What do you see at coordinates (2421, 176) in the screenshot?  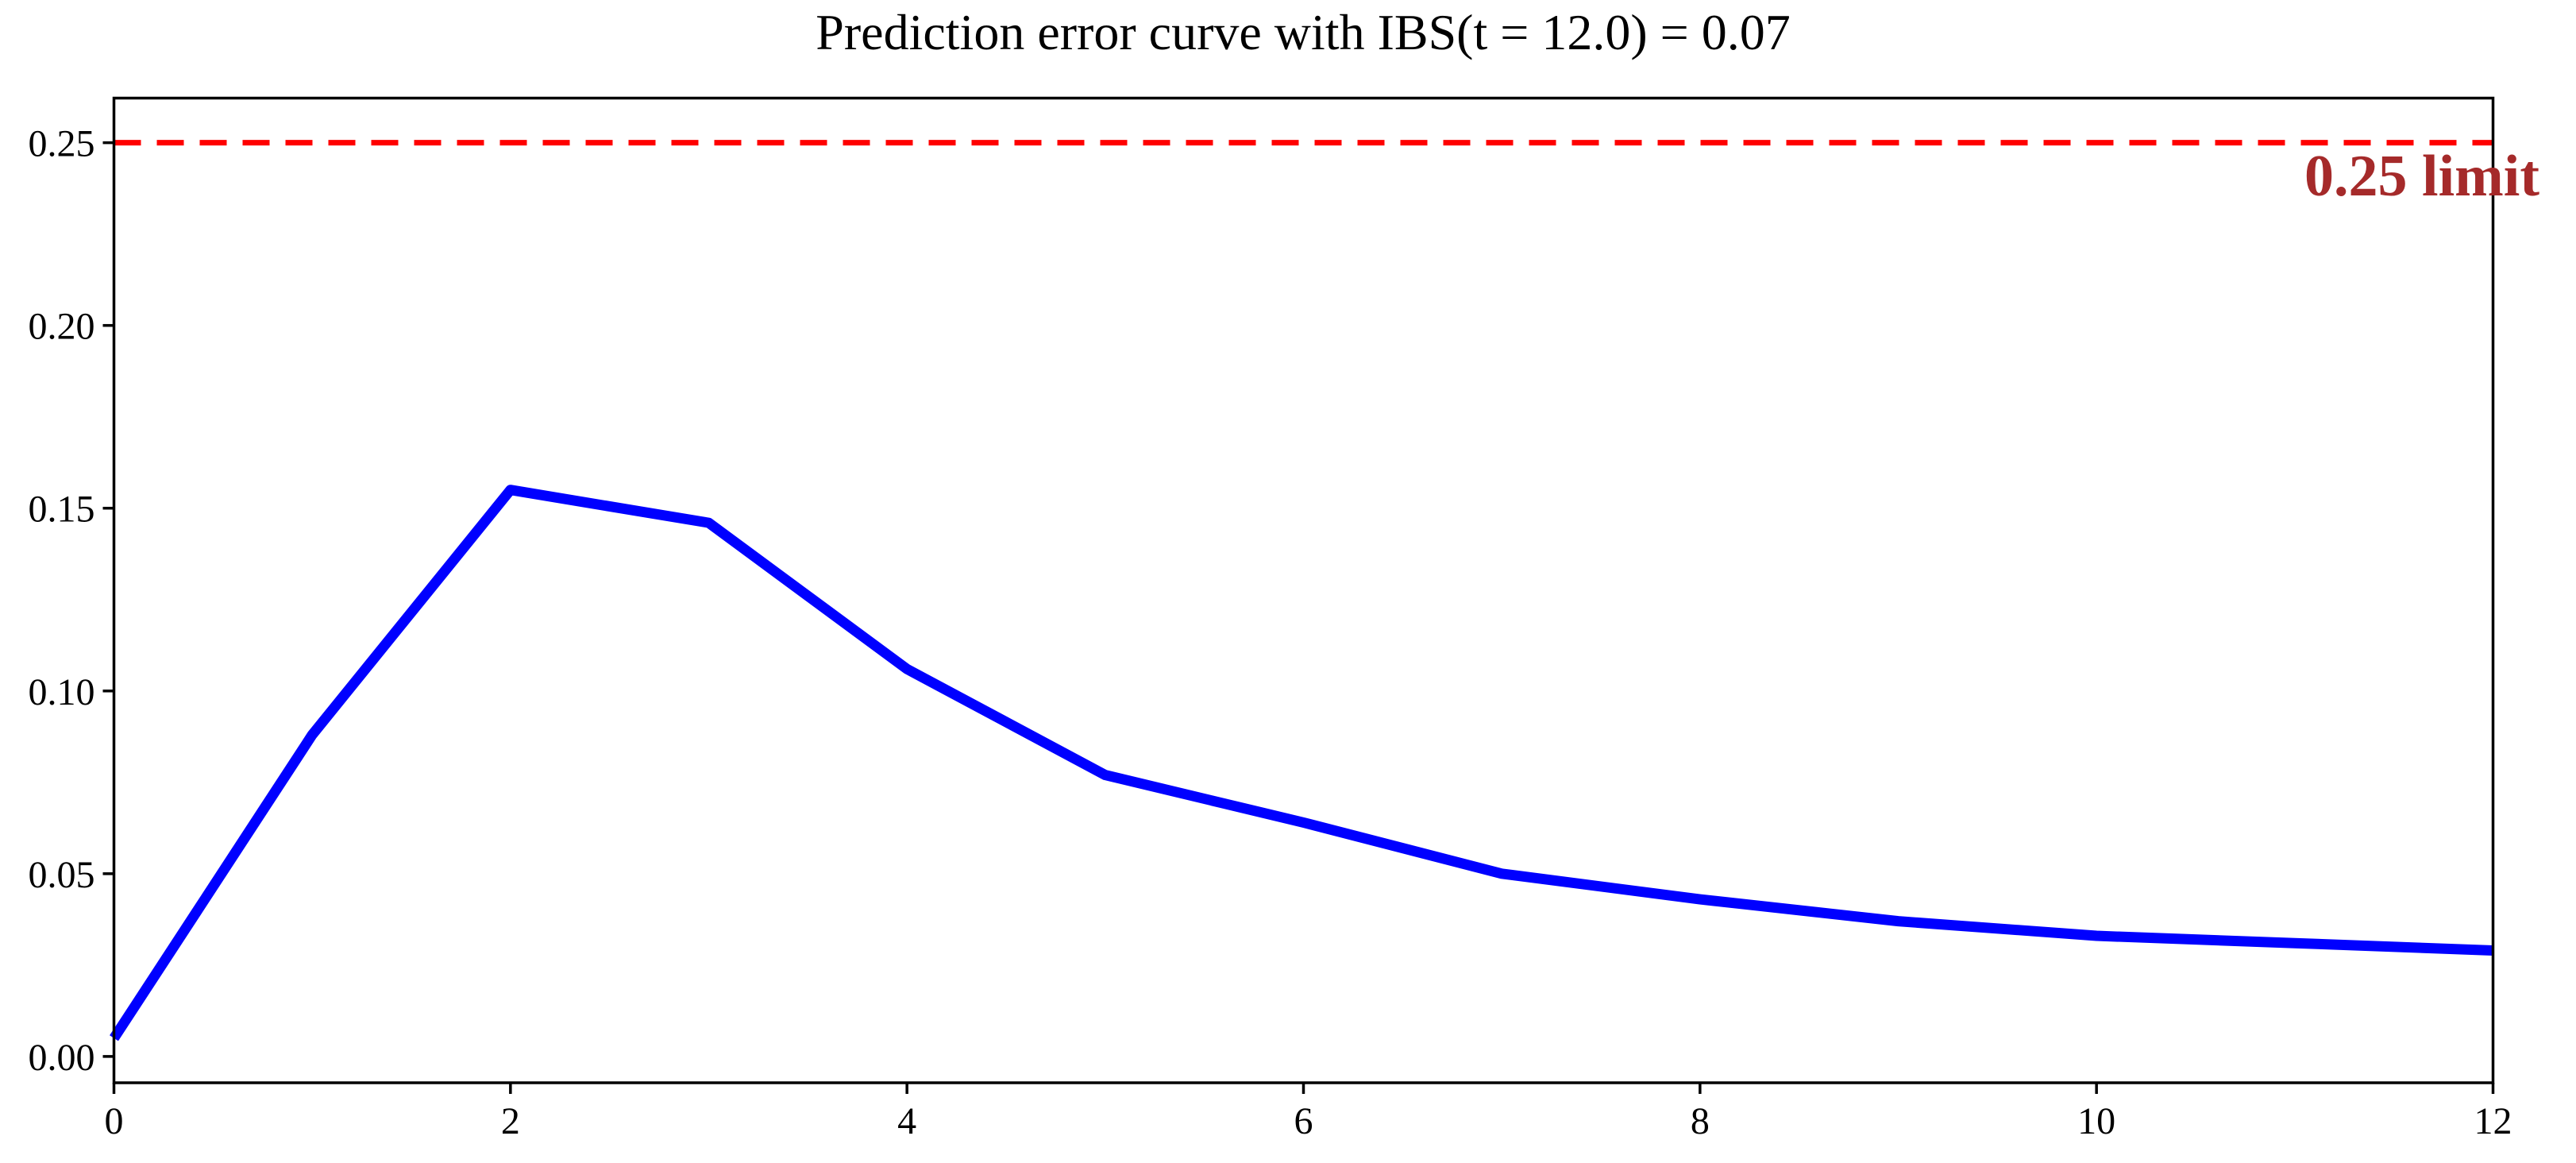 I see `limit-line-label: 0.25 limit` at bounding box center [2421, 176].